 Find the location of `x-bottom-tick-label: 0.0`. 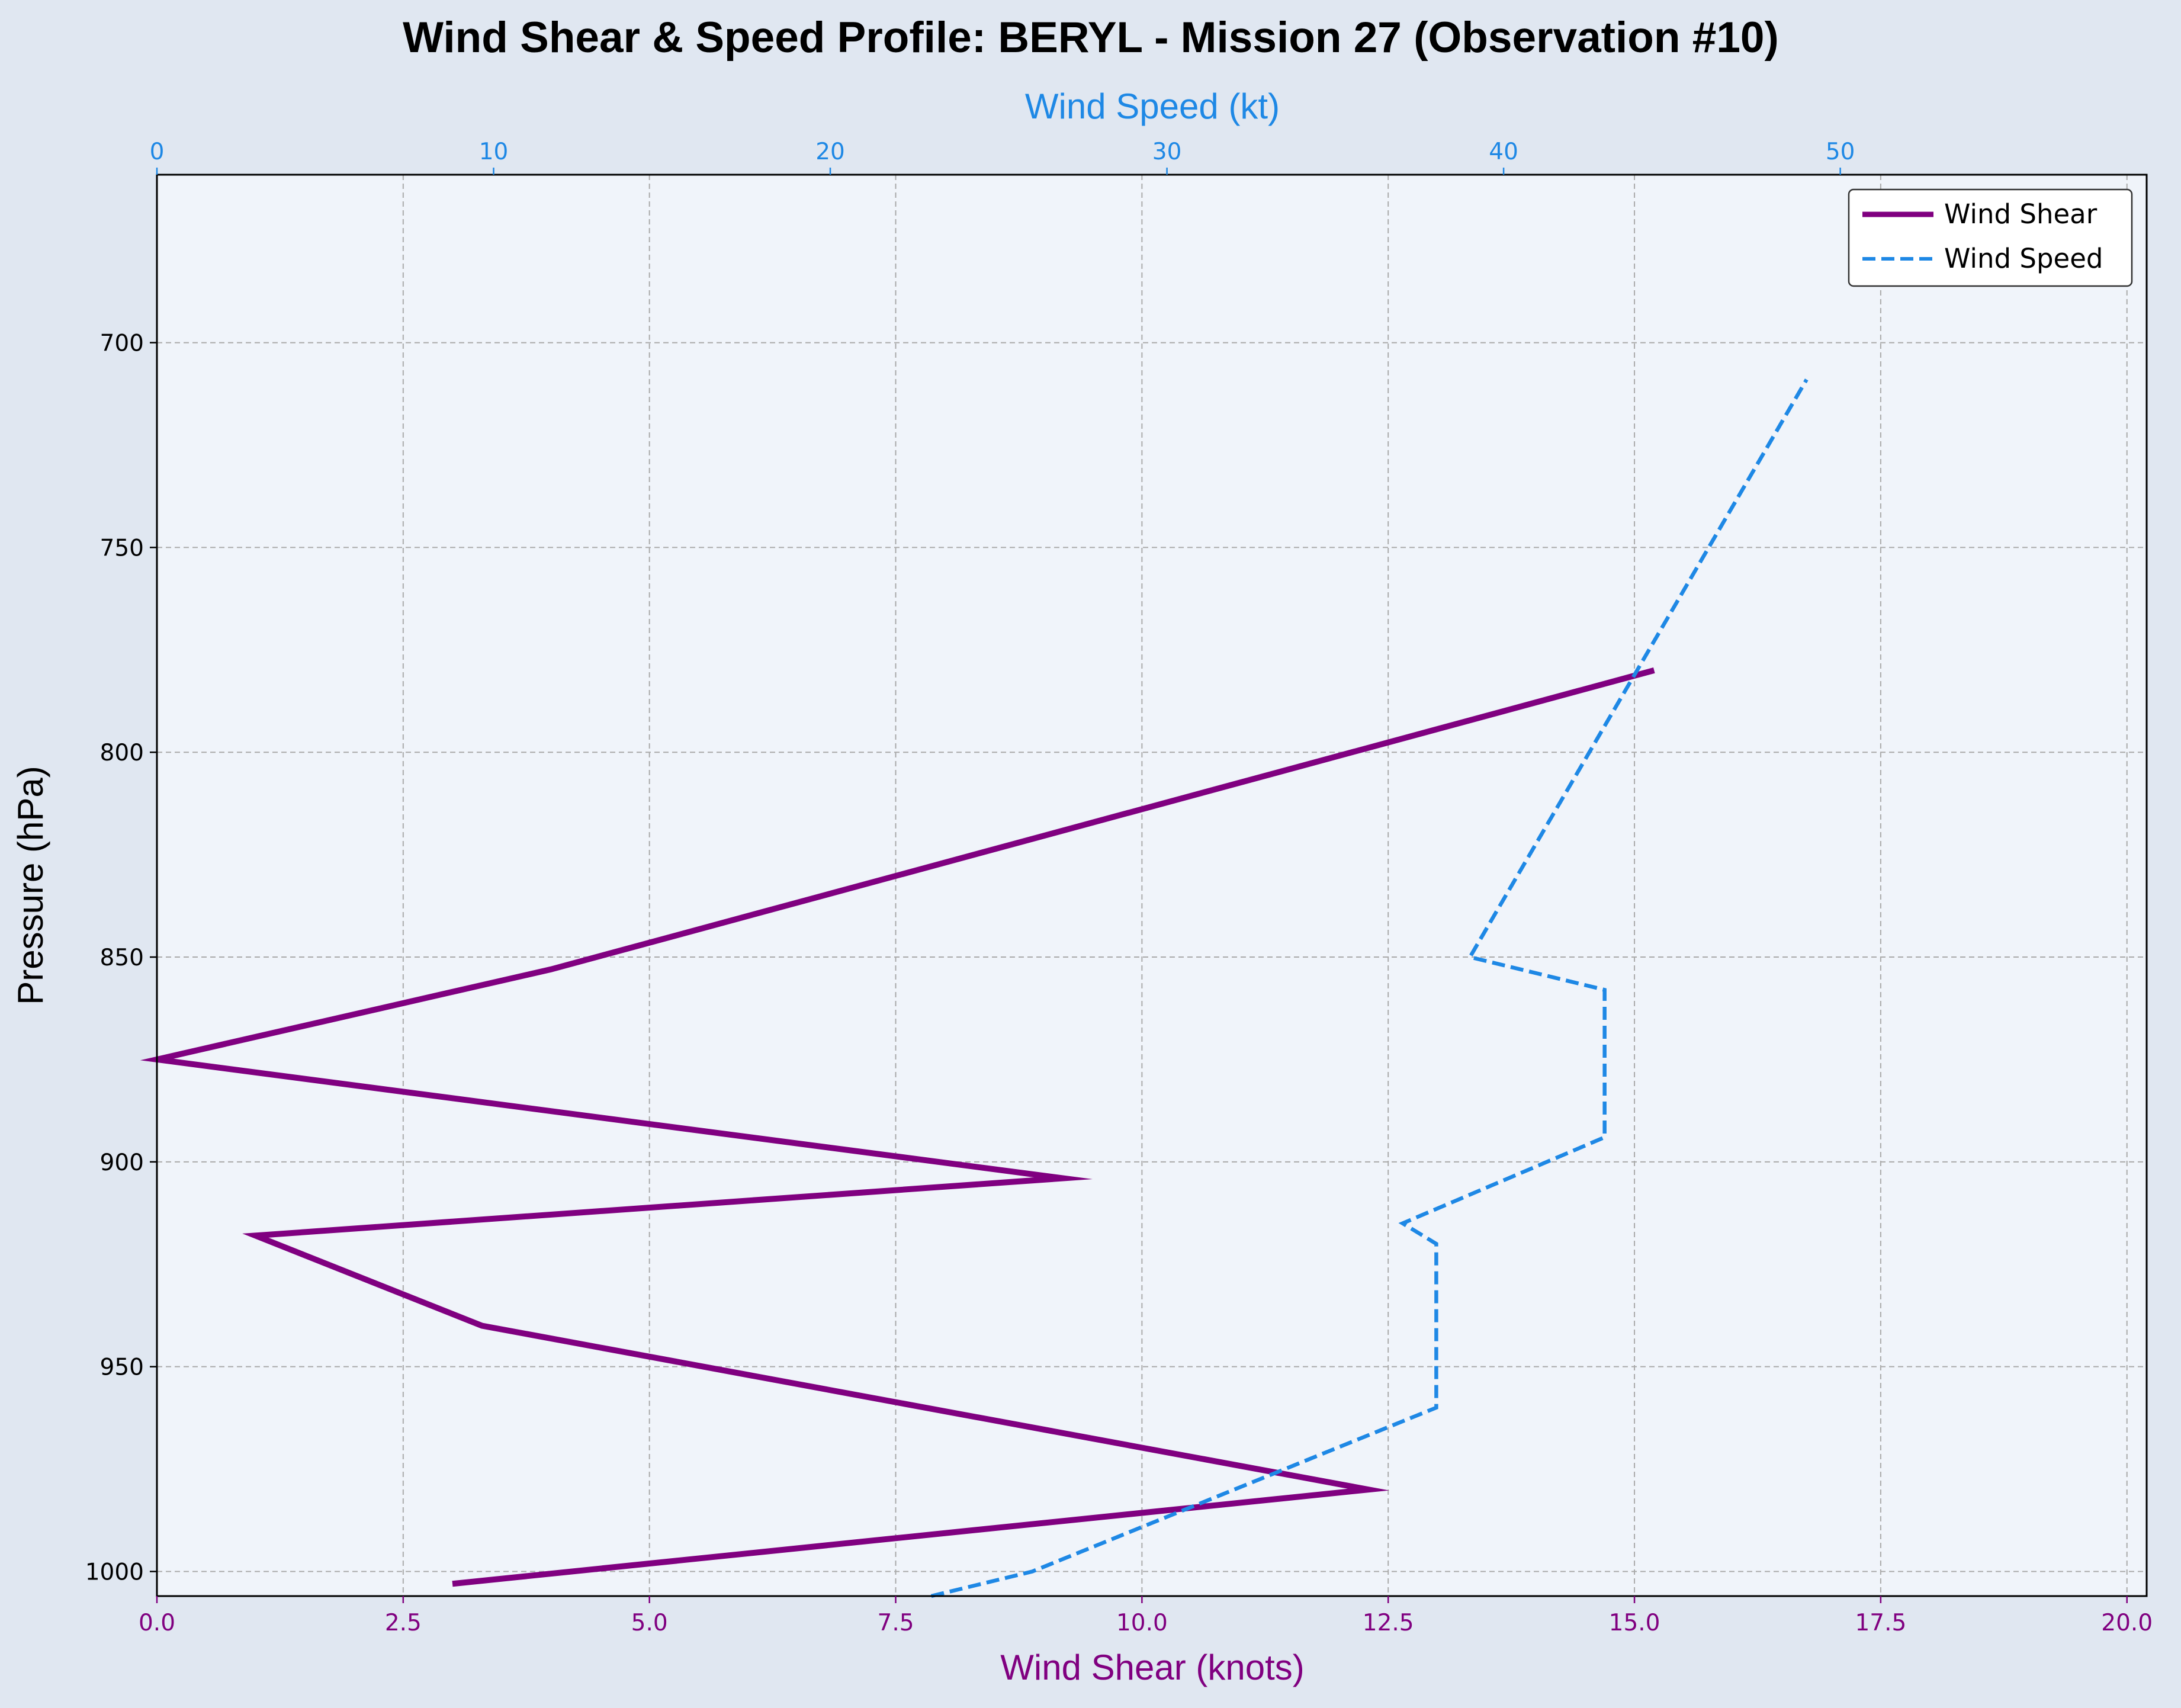

x-bottom-tick-label: 0.0 is located at coordinates (157, 1623).